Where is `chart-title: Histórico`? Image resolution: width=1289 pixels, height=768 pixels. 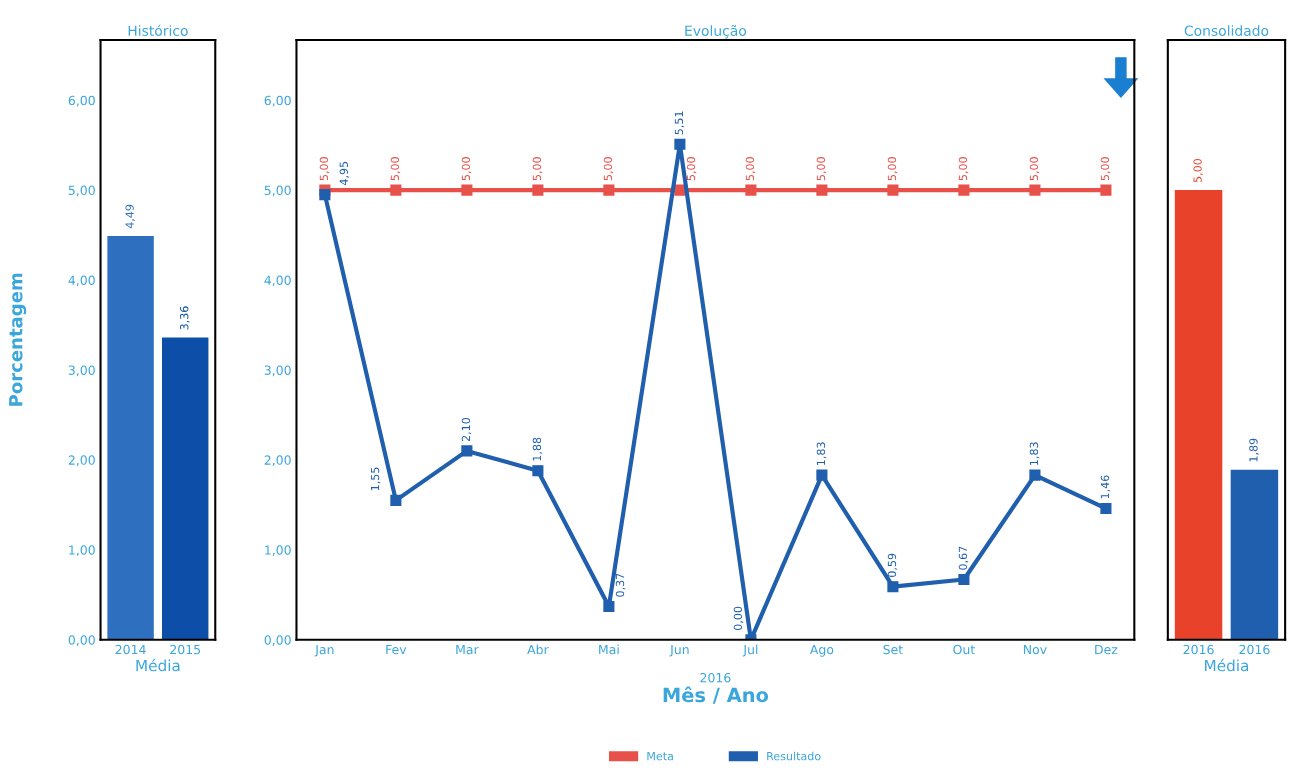 chart-title: Histórico is located at coordinates (158, 30).